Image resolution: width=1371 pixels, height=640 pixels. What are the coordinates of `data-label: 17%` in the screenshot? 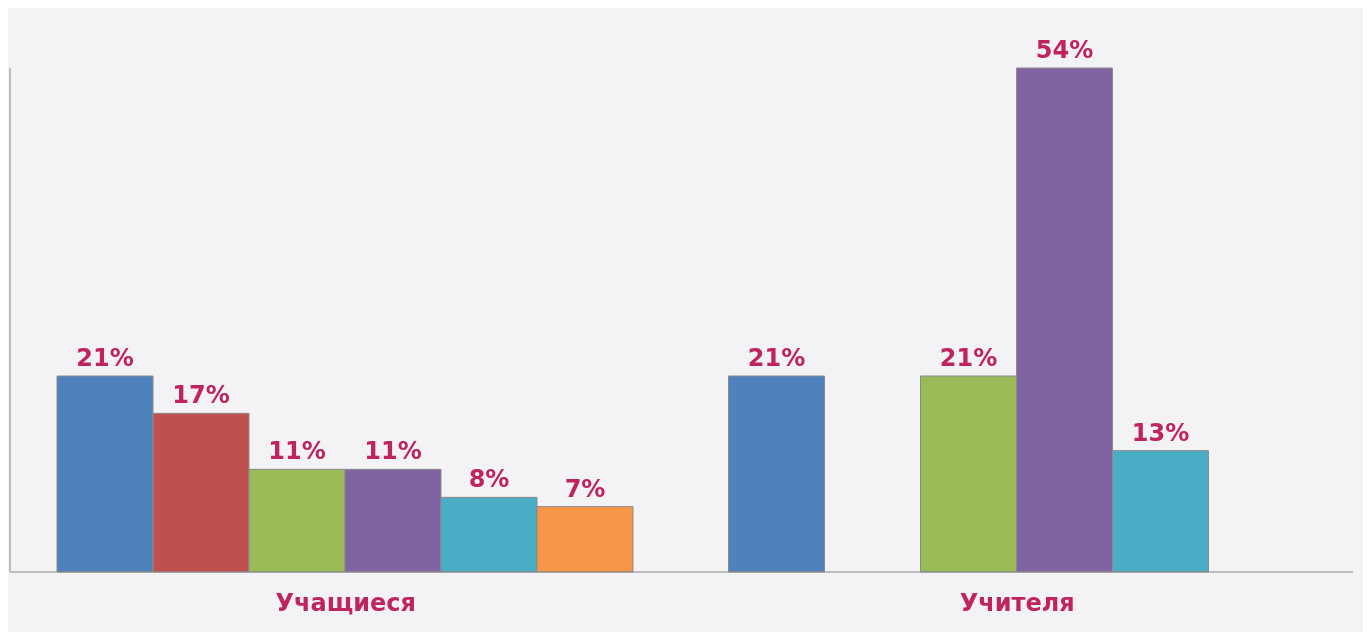 It's located at (201, 395).